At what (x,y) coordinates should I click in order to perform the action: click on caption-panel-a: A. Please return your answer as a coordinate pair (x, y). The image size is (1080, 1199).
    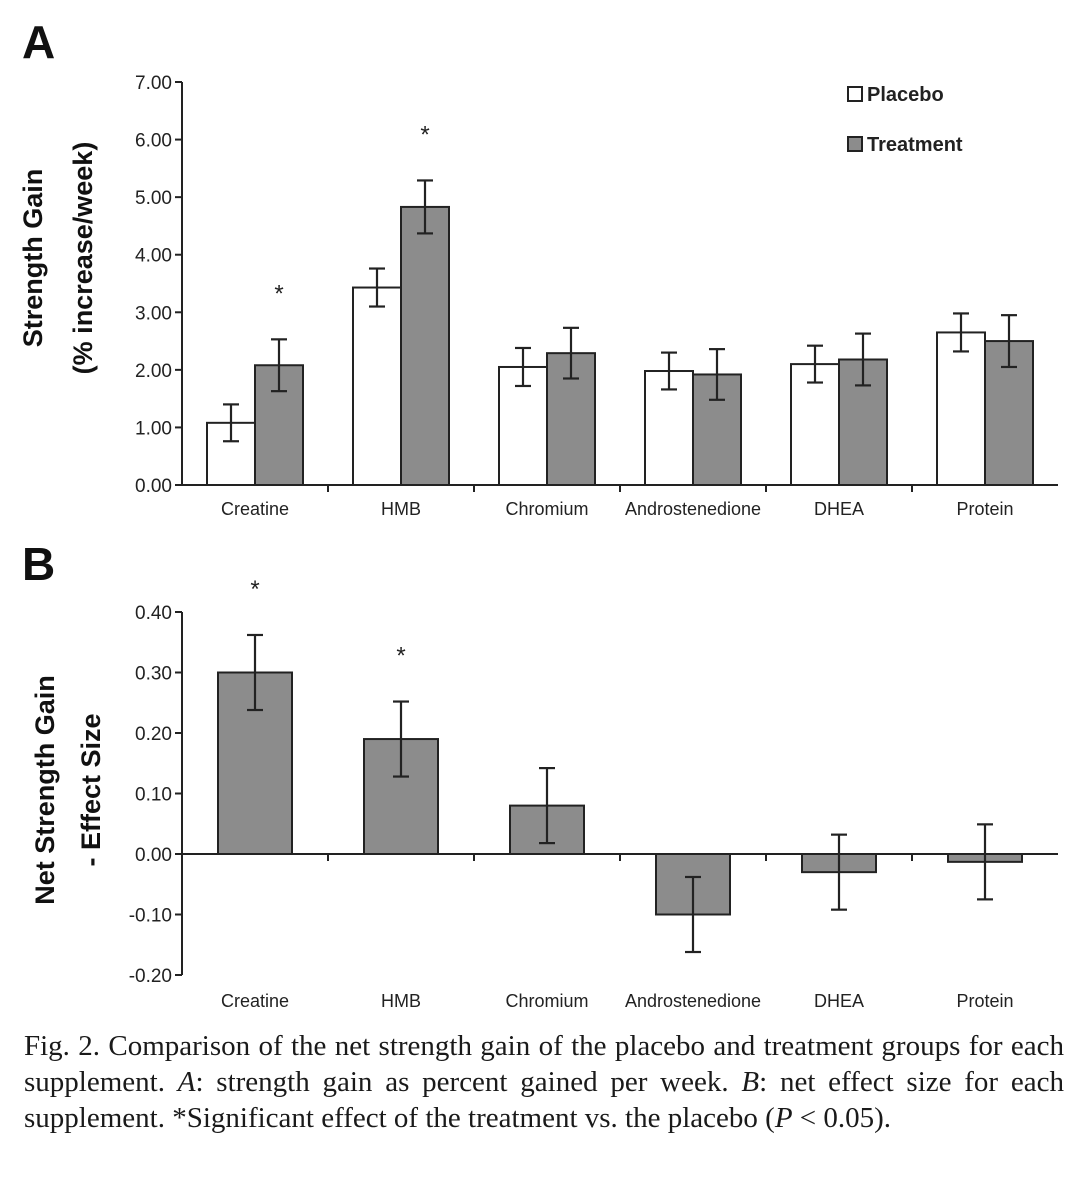
    Looking at the image, I should click on (186, 1082).